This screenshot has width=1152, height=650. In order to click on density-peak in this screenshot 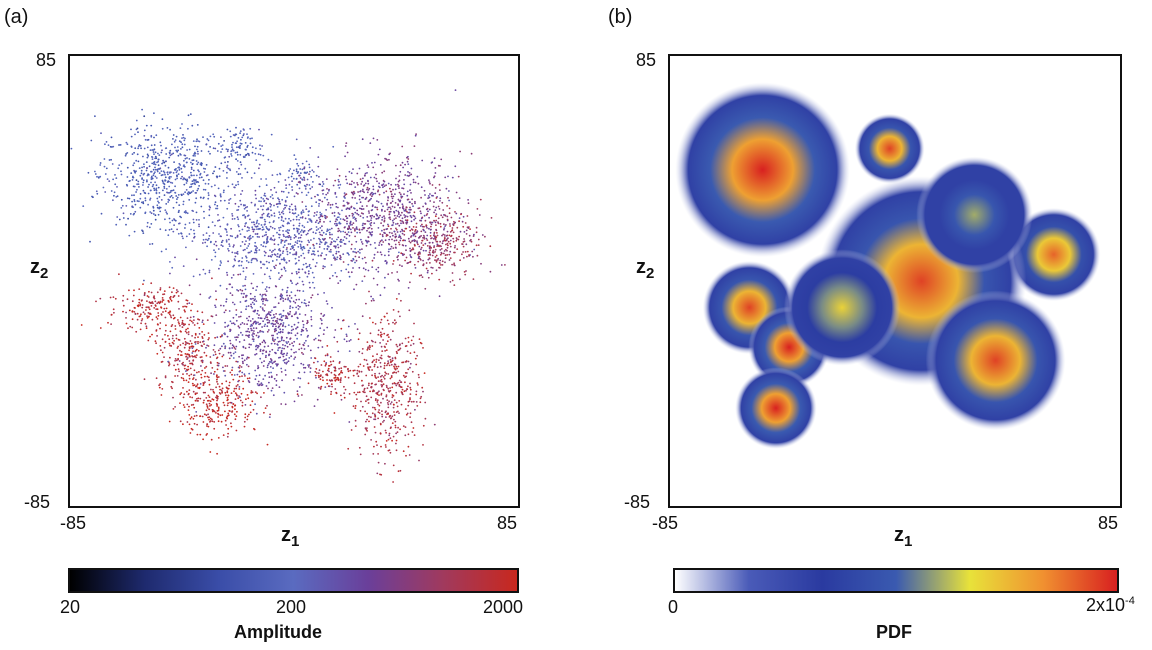, I will do `click(974, 214)`.